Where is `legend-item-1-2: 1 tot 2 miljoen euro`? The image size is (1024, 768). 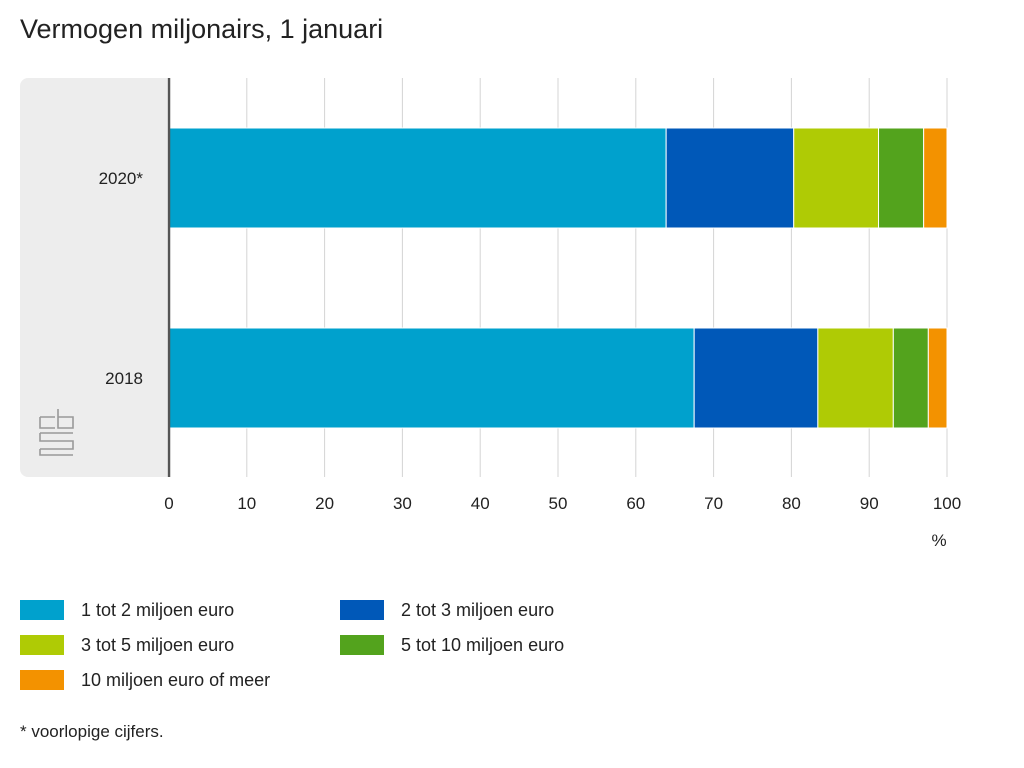
legend-item-1-2: 1 tot 2 miljoen euro is located at coordinates (127, 610).